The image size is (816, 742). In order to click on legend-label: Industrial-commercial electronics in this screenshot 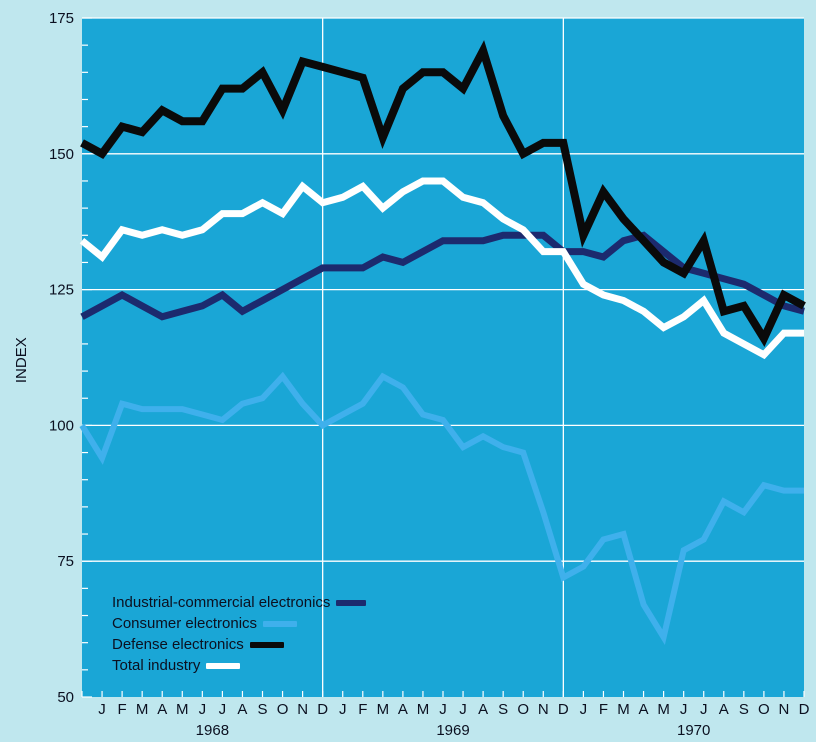, I will do `click(221, 602)`.